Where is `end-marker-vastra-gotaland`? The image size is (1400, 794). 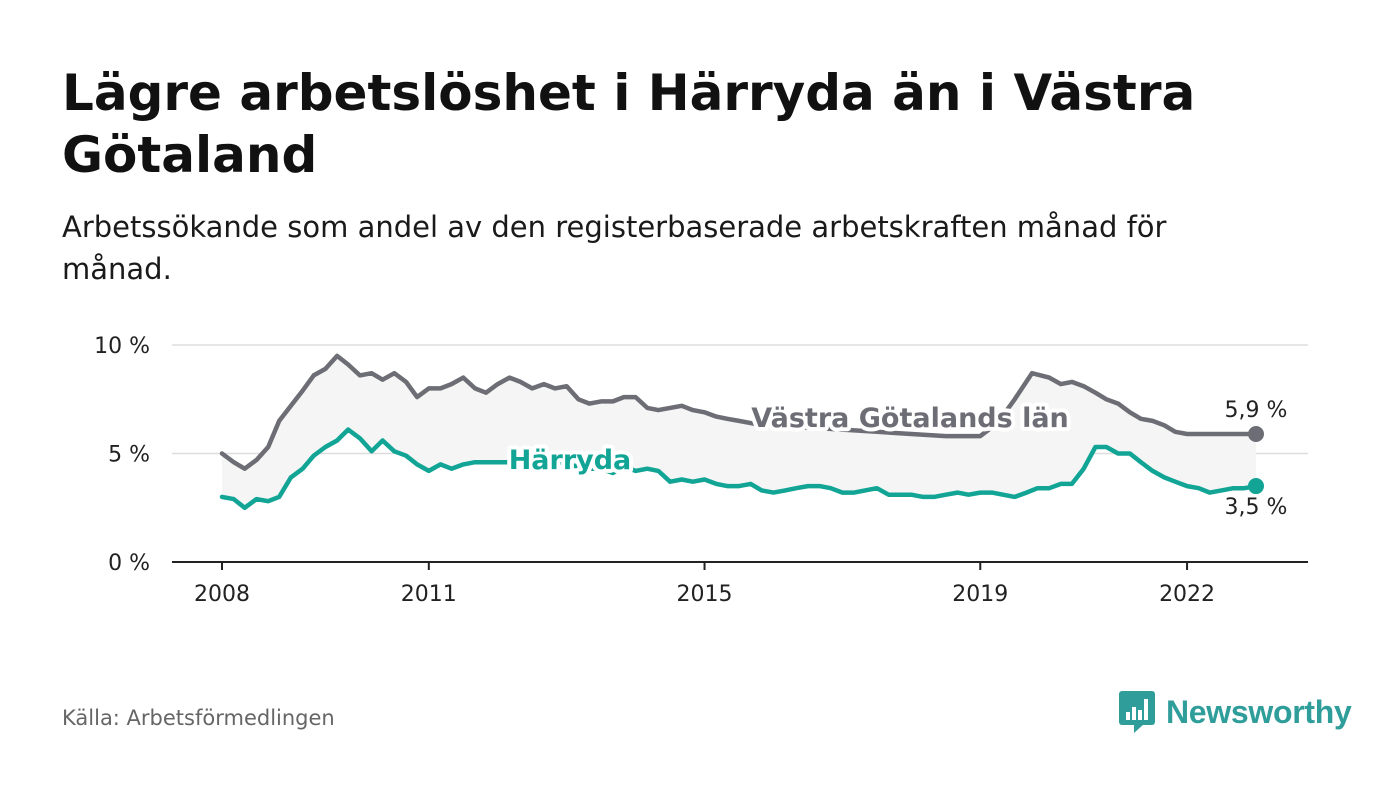
end-marker-vastra-gotaland is located at coordinates (1256, 433).